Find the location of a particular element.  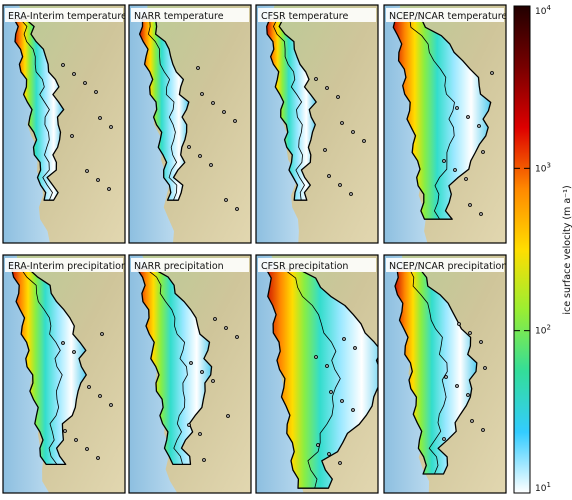

panel-title: ERA-Interim temperature is located at coordinates (67, 16).